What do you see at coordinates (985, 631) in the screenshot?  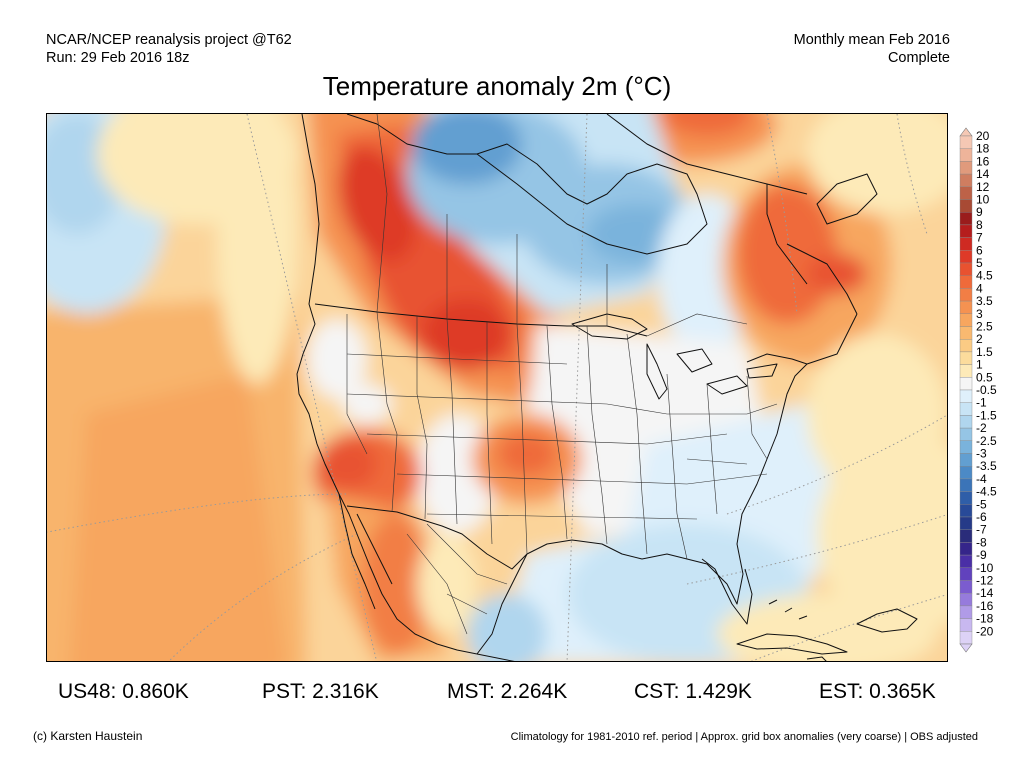 I see `legend-label: -20` at bounding box center [985, 631].